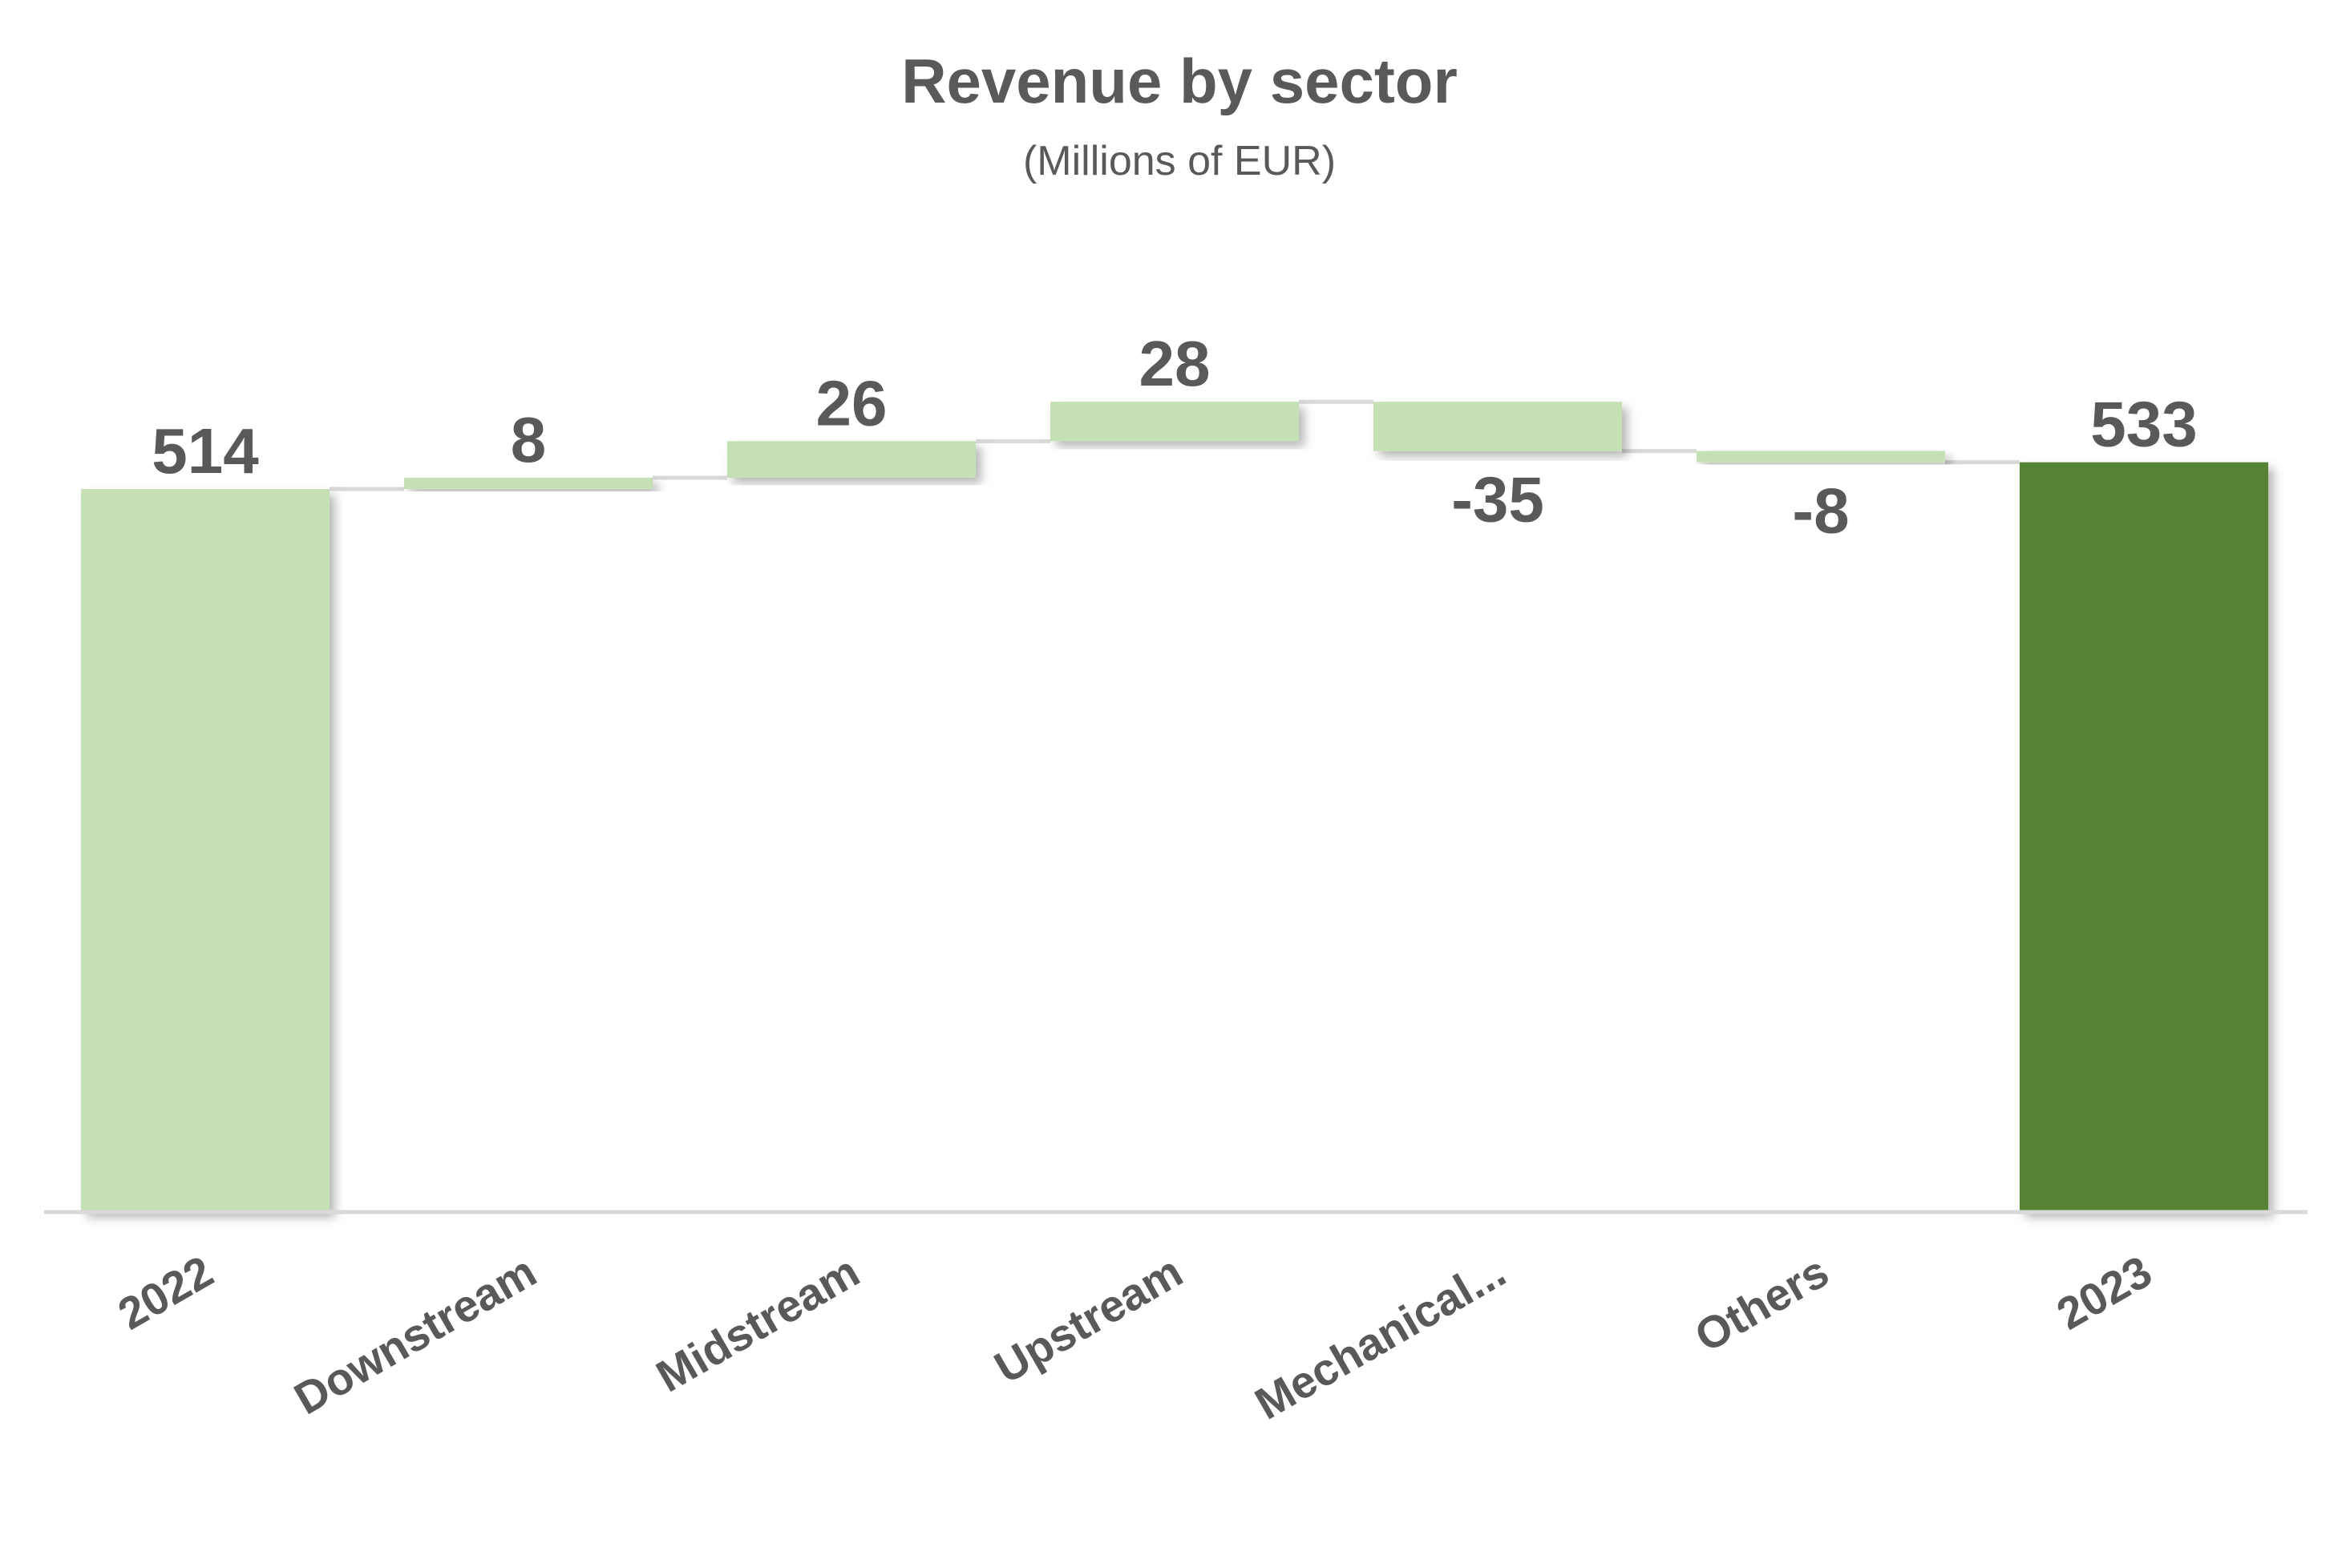 This screenshot has width=2350, height=1568. Describe the element at coordinates (852, 459) in the screenshot. I see `bar-midstream` at that location.